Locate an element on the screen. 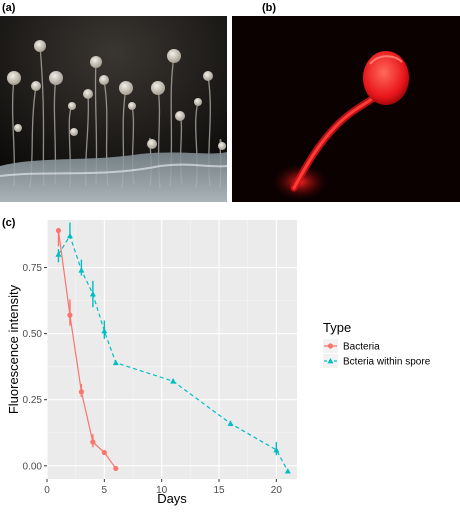  legend-title: Type is located at coordinates (337, 327).